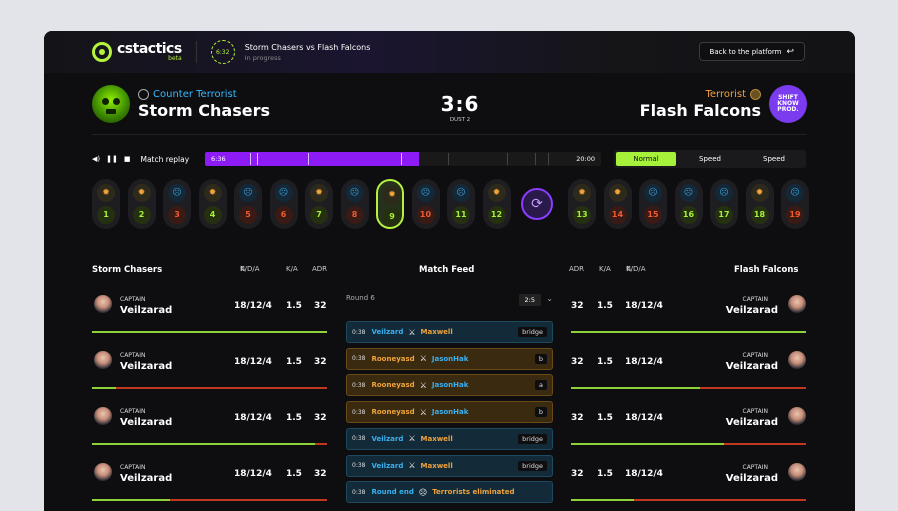  What do you see at coordinates (724, 215) in the screenshot?
I see `round-number: 17` at bounding box center [724, 215].